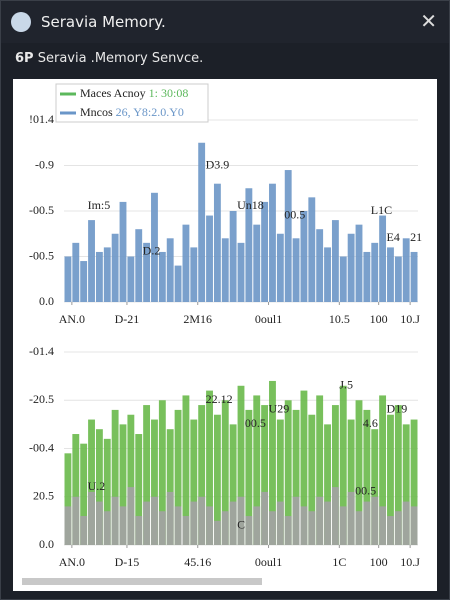 The image size is (450, 600). What do you see at coordinates (250, 205) in the screenshot?
I see `annotation: Un18` at bounding box center [250, 205].